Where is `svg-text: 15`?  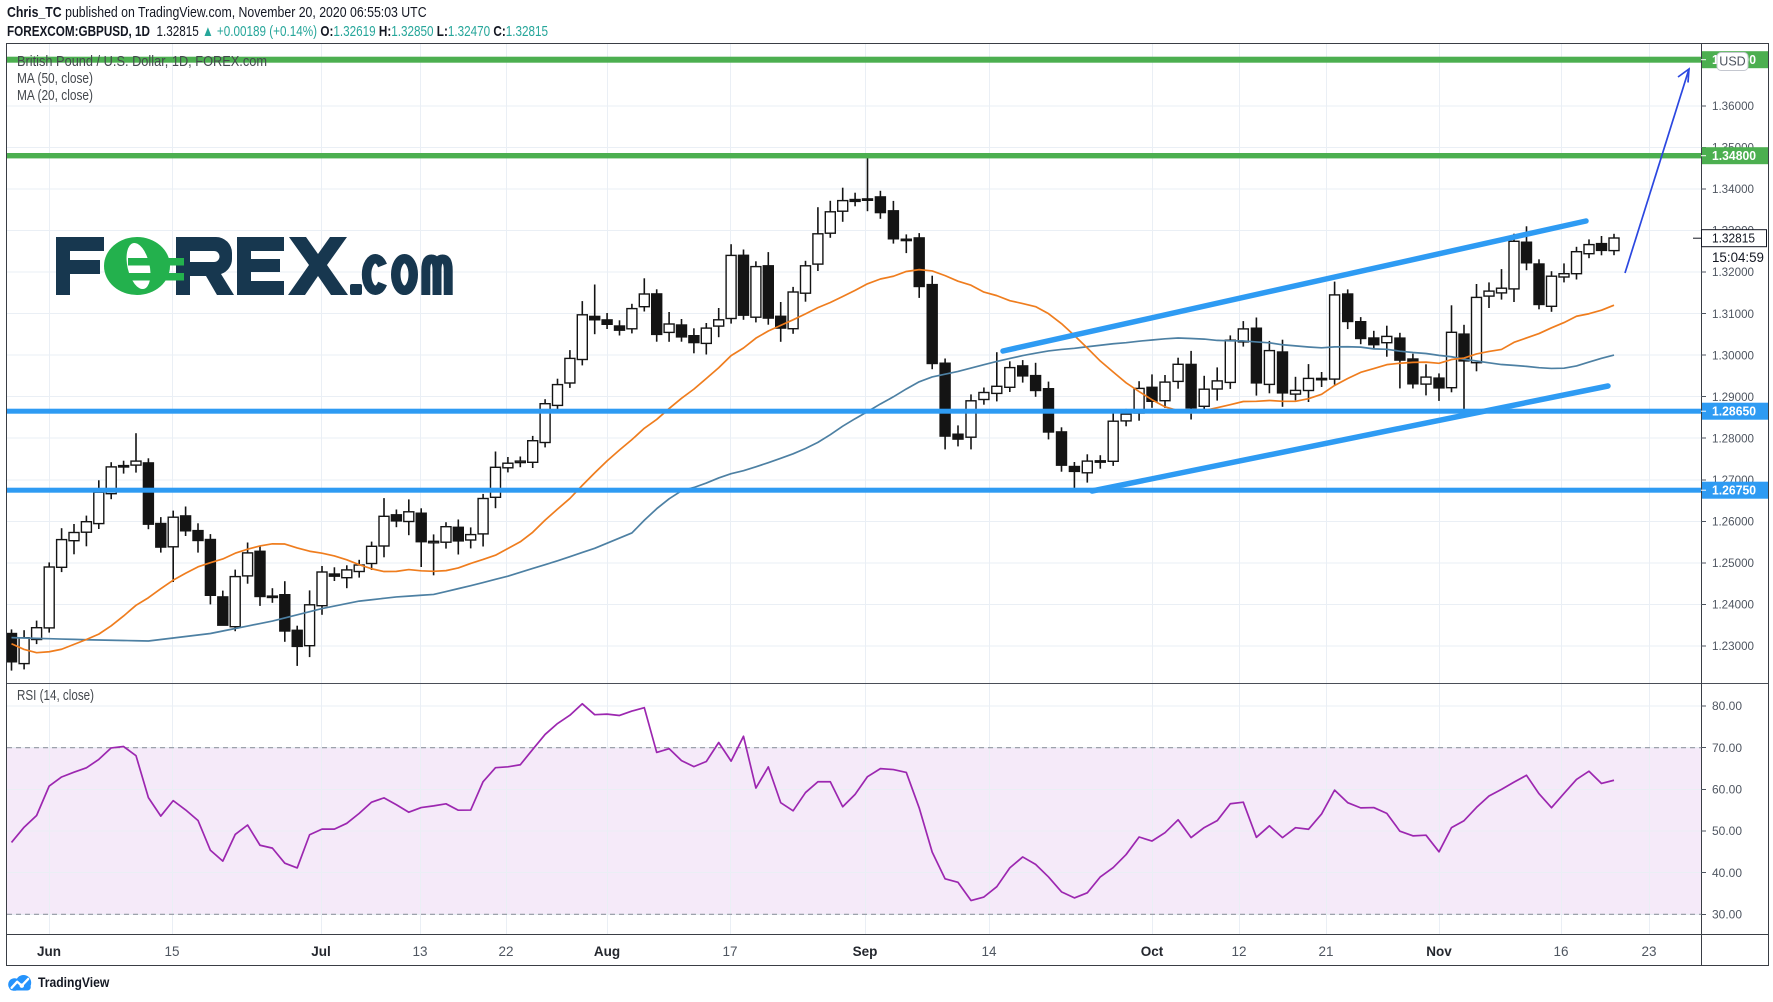
svg-text: 15 is located at coordinates (171, 951).